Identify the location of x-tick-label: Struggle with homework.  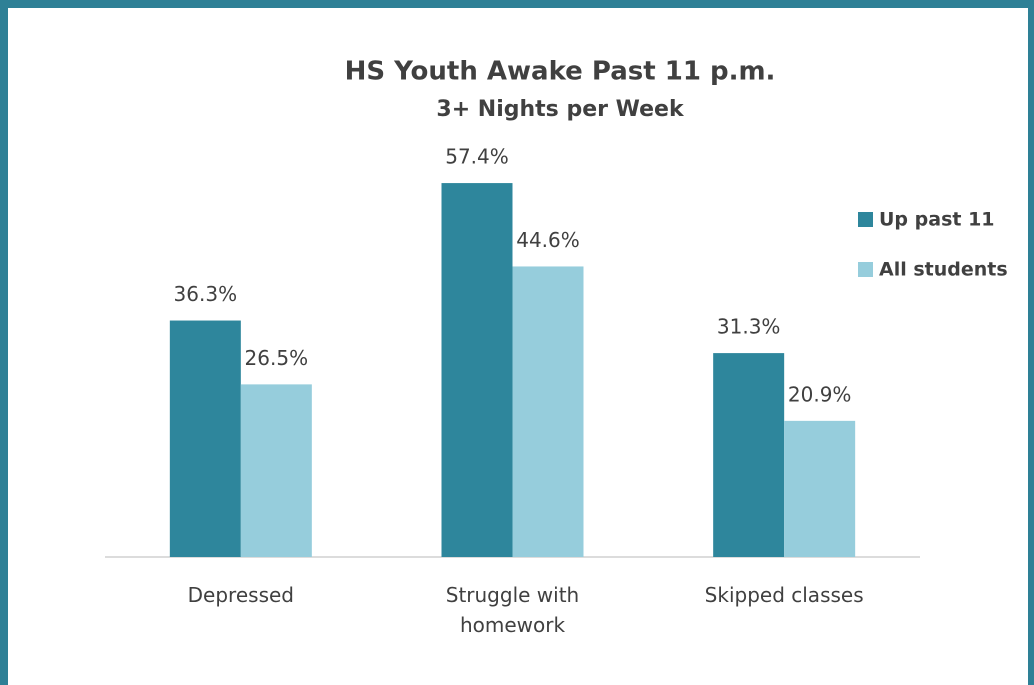
(512, 610).